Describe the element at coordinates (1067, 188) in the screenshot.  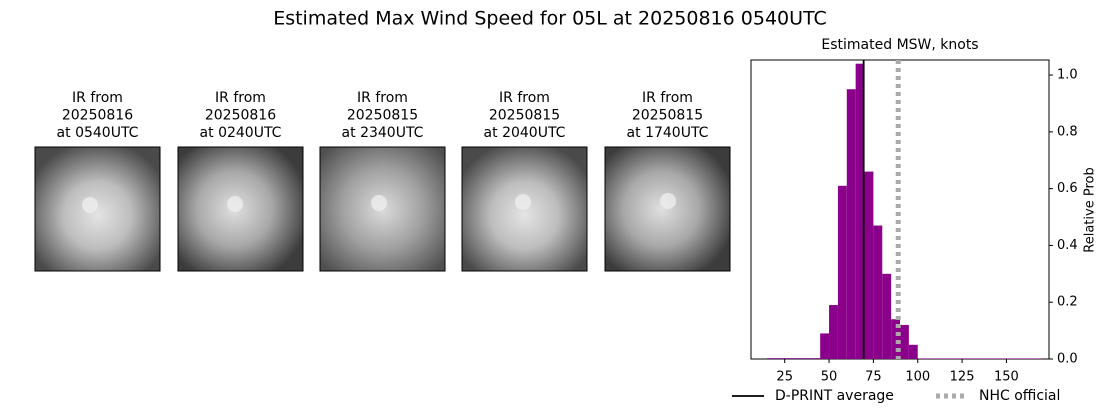
I see `y-tick-label: 0.6` at that location.